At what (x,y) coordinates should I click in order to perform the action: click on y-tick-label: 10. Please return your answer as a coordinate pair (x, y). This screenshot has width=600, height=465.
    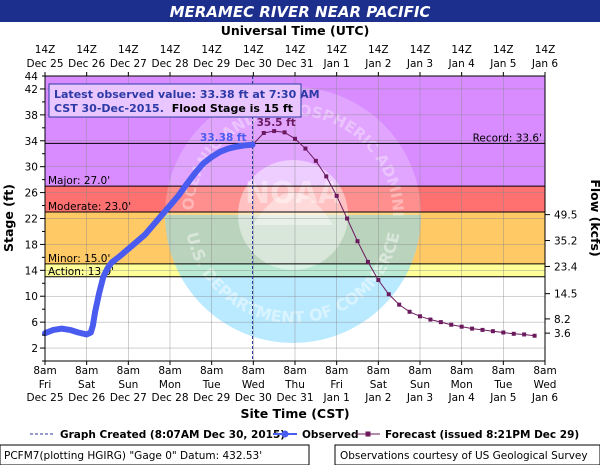
    Looking at the image, I should click on (31, 297).